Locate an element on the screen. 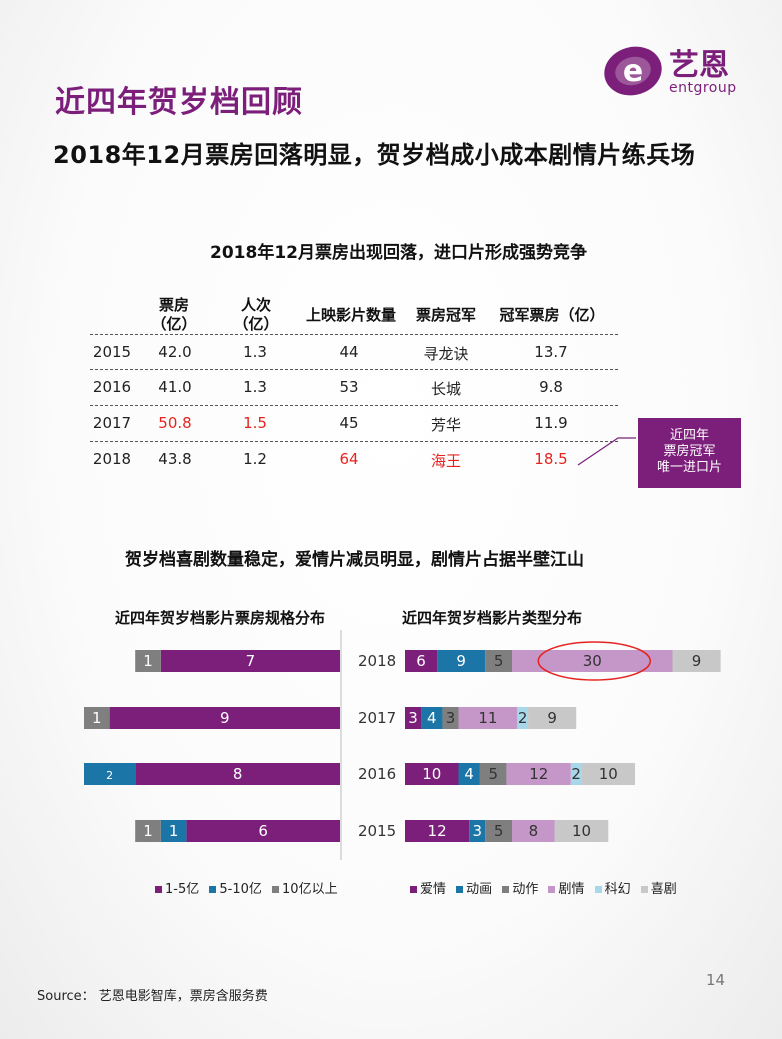 The image size is (782, 1039). legend-item: 1-5亿 is located at coordinates (177, 887).